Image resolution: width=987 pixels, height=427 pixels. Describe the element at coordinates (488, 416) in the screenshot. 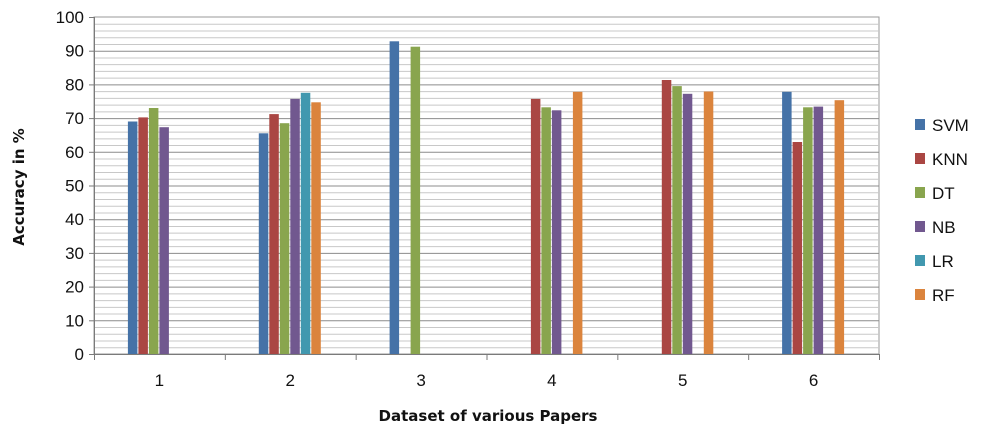

I see `x-axis-title: Dataset of various Papers` at that location.